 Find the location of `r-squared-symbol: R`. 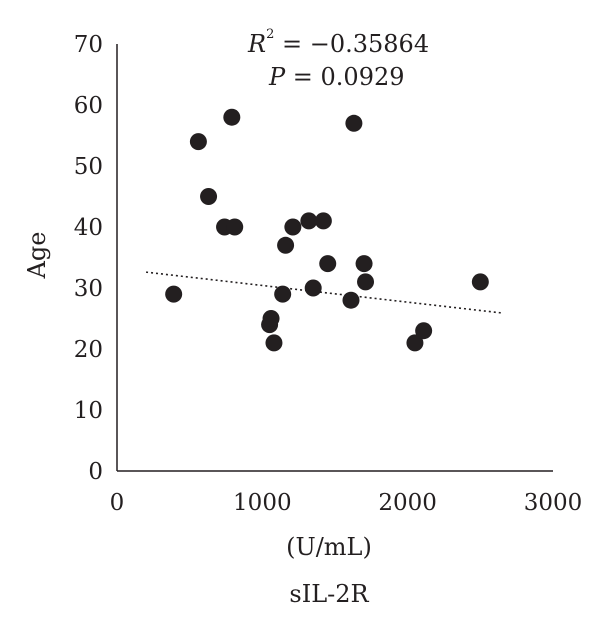

r-squared-symbol: R is located at coordinates (256, 44).